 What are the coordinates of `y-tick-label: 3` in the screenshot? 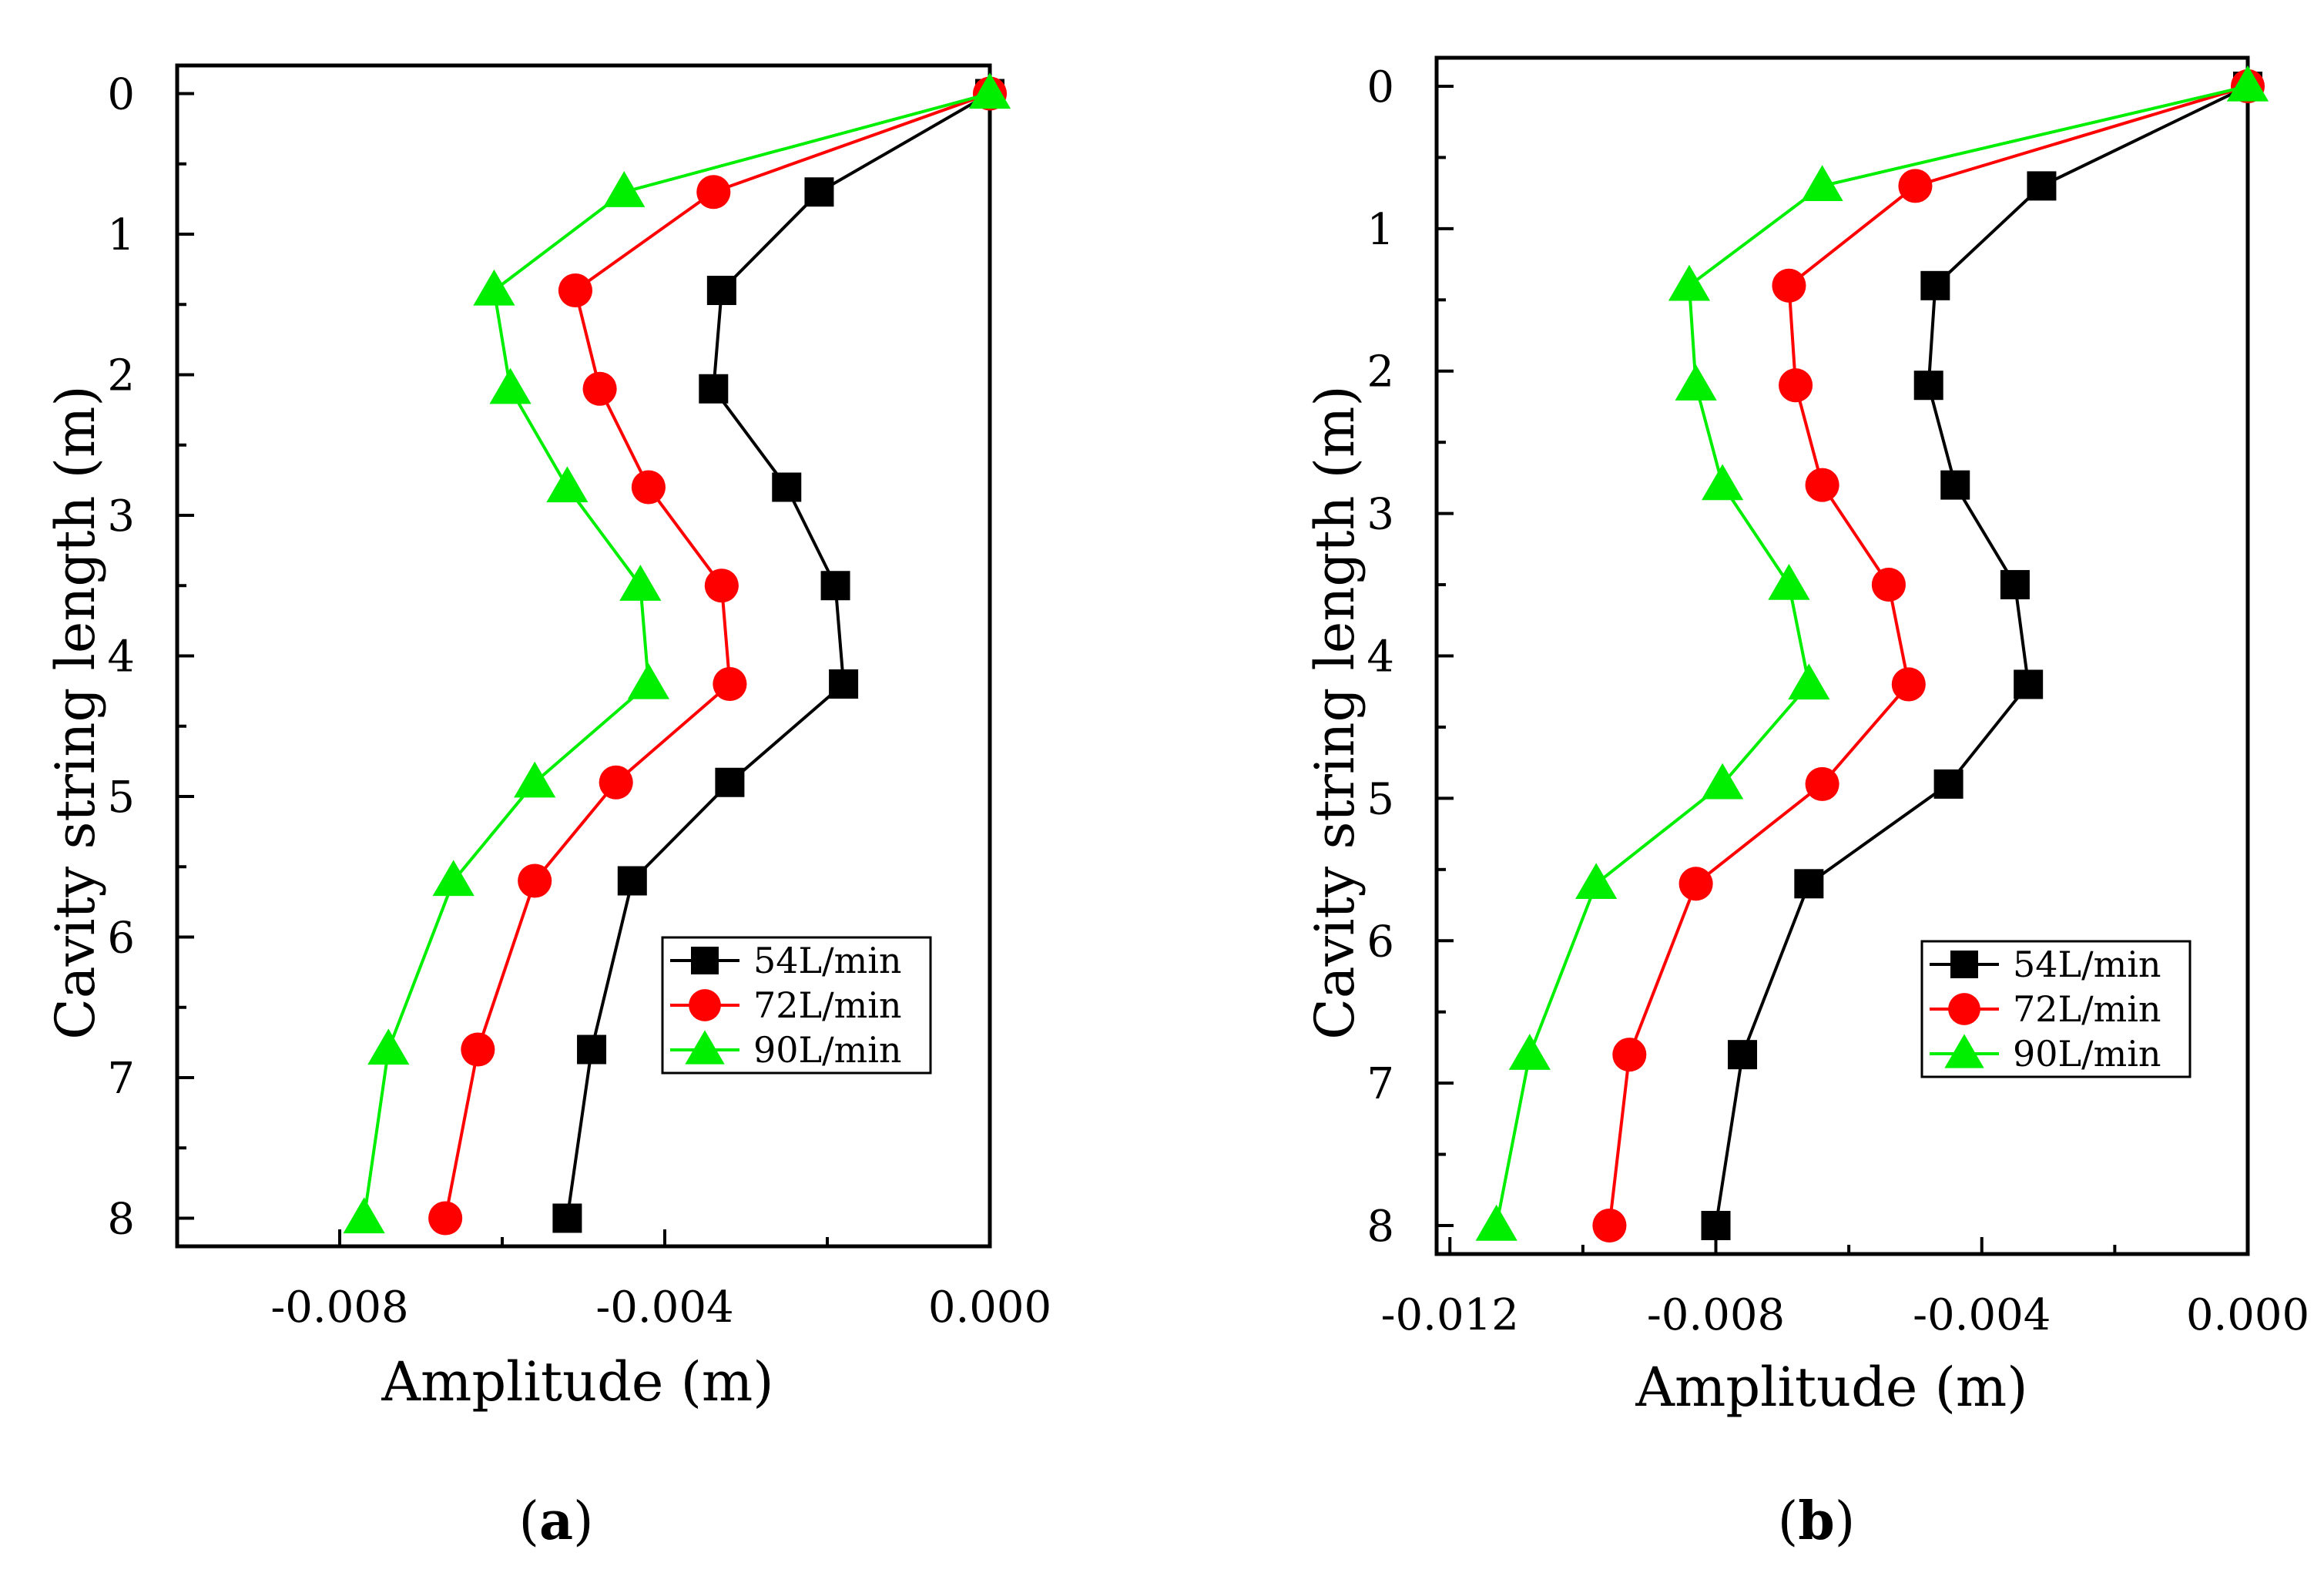 It's located at (1380, 515).